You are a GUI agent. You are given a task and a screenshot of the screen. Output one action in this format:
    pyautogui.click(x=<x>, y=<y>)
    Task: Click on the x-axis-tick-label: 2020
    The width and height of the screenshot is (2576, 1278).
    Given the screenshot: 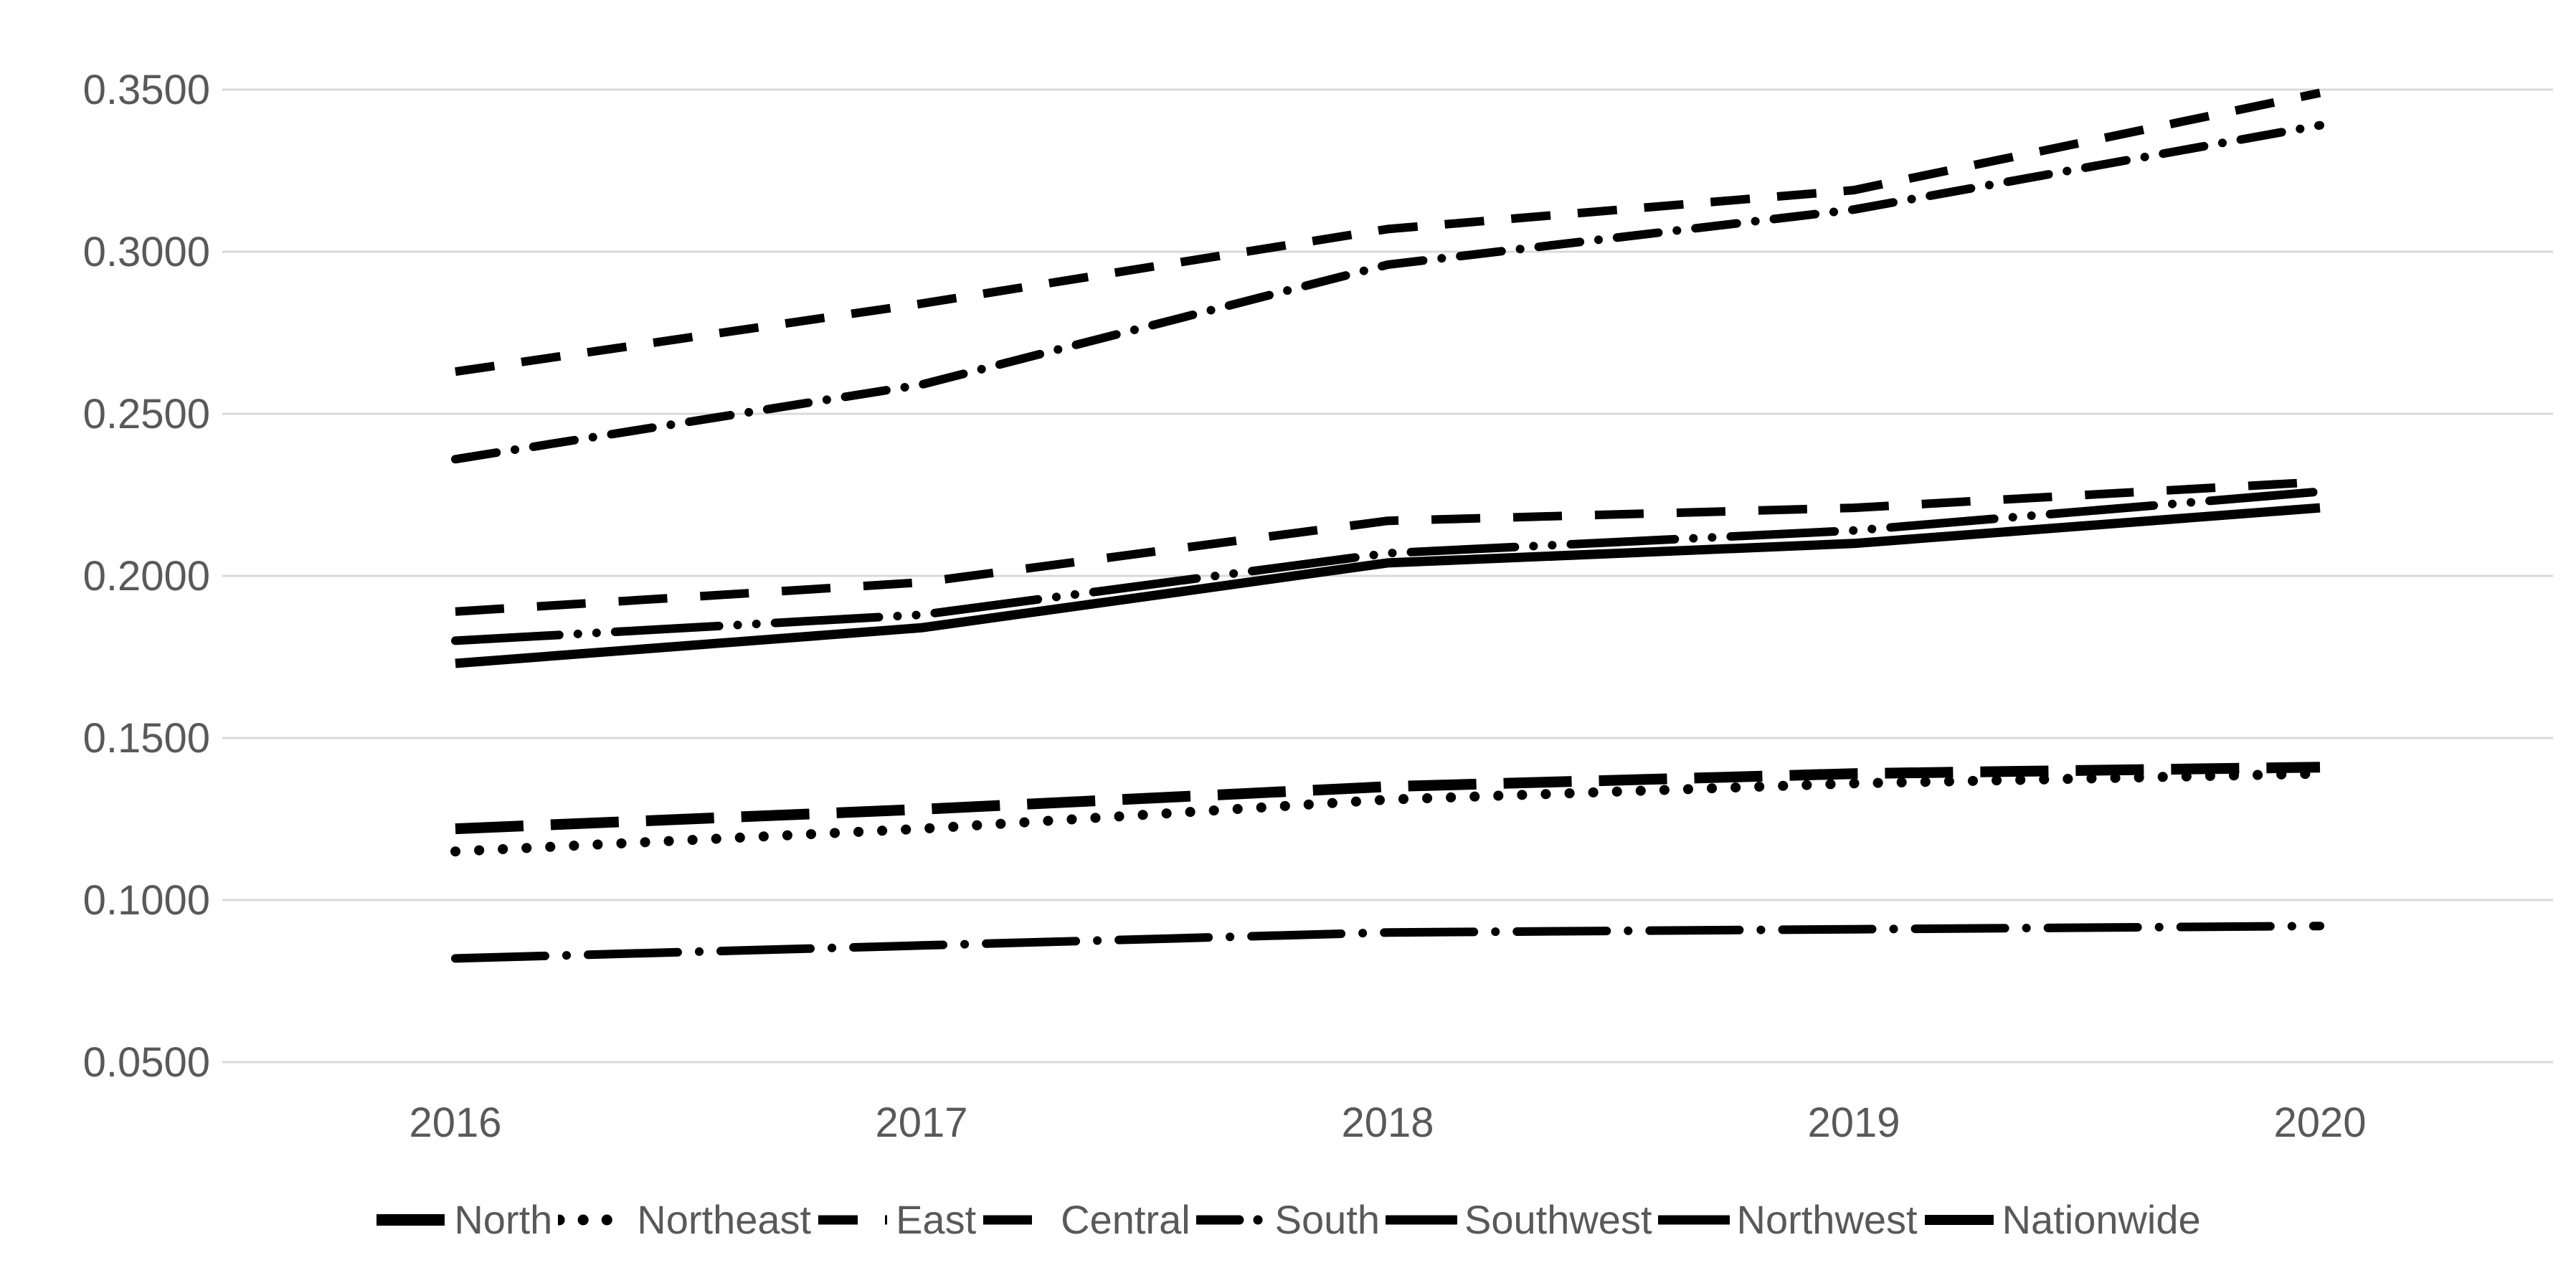 What is the action you would take?
    pyautogui.click(x=2319, y=1122)
    